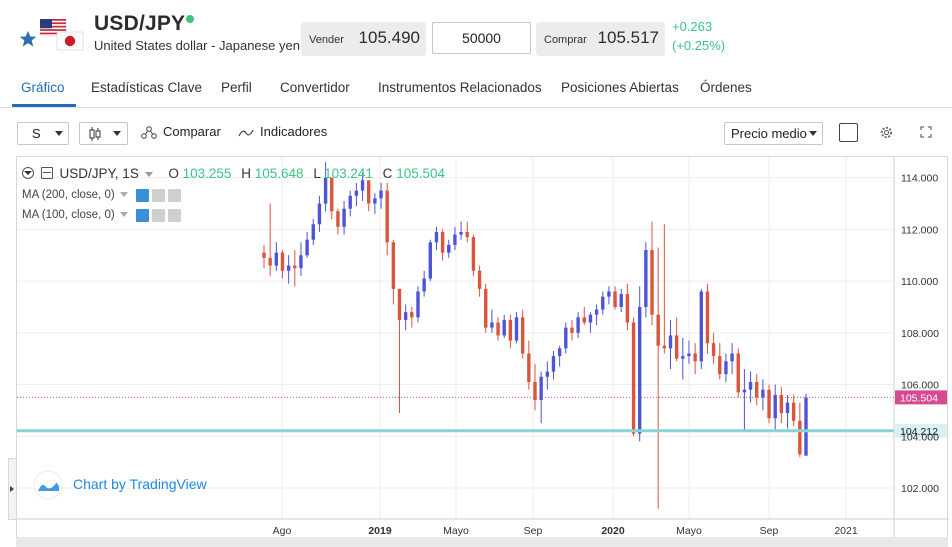 The width and height of the screenshot is (952, 547). What do you see at coordinates (46, 173) in the screenshot?
I see `chart-settings-icon` at bounding box center [46, 173].